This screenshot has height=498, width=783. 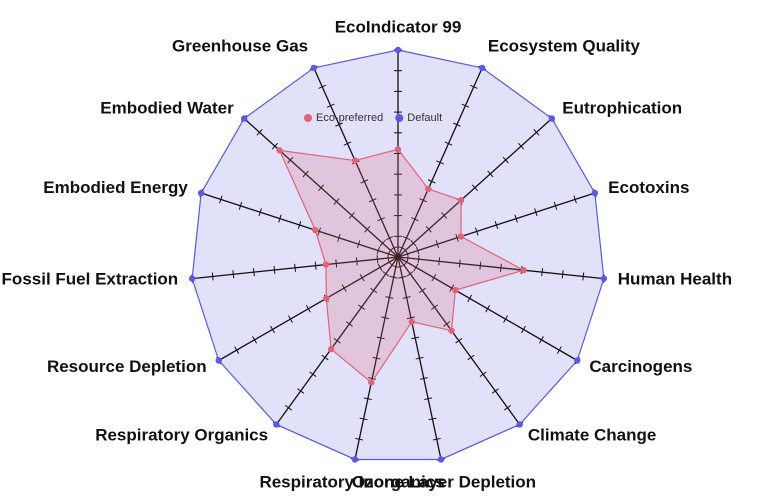 What do you see at coordinates (240, 46) in the screenshot?
I see `axis-label: Greenhouse Gas` at bounding box center [240, 46].